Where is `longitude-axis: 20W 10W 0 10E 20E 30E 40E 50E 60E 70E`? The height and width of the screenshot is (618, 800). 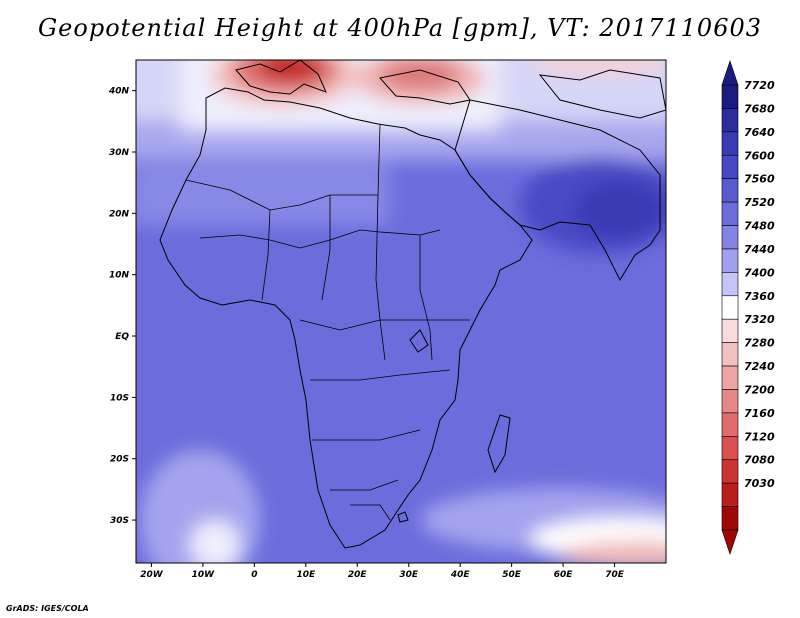
longitude-axis: 20W 10W 0 10E 20E 30E 40E 50E 60E 70E is located at coordinates (382, 571).